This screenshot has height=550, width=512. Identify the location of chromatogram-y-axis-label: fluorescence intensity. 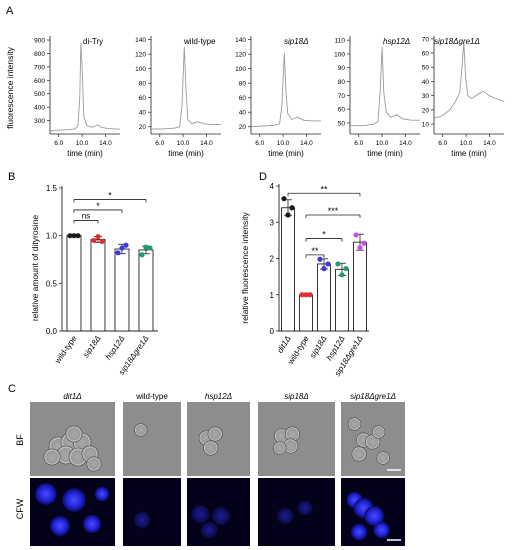
(10, 87).